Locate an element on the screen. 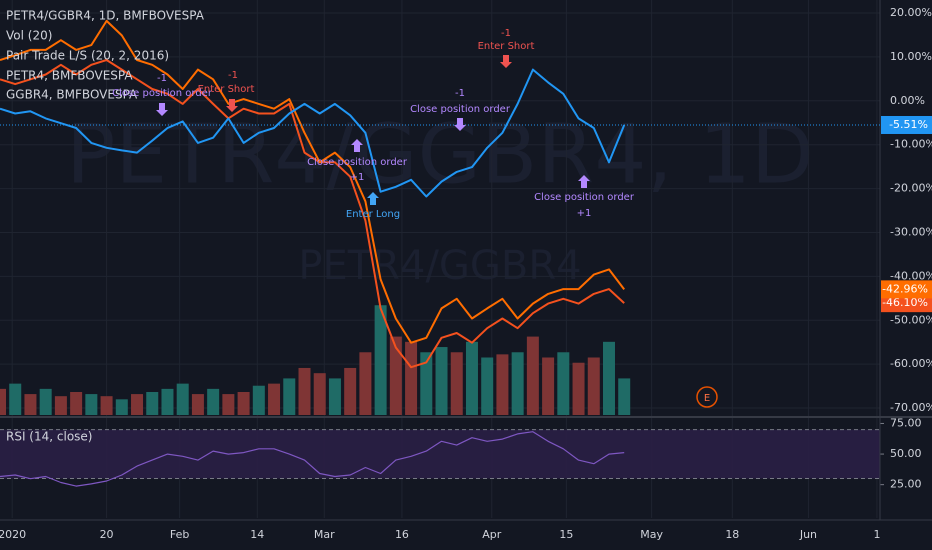 The height and width of the screenshot is (550, 932). x-tick-label: 20 is located at coordinates (107, 534).